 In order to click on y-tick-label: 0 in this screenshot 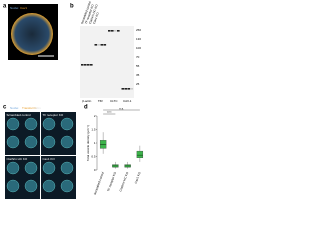, I will do `click(95, 170)`.